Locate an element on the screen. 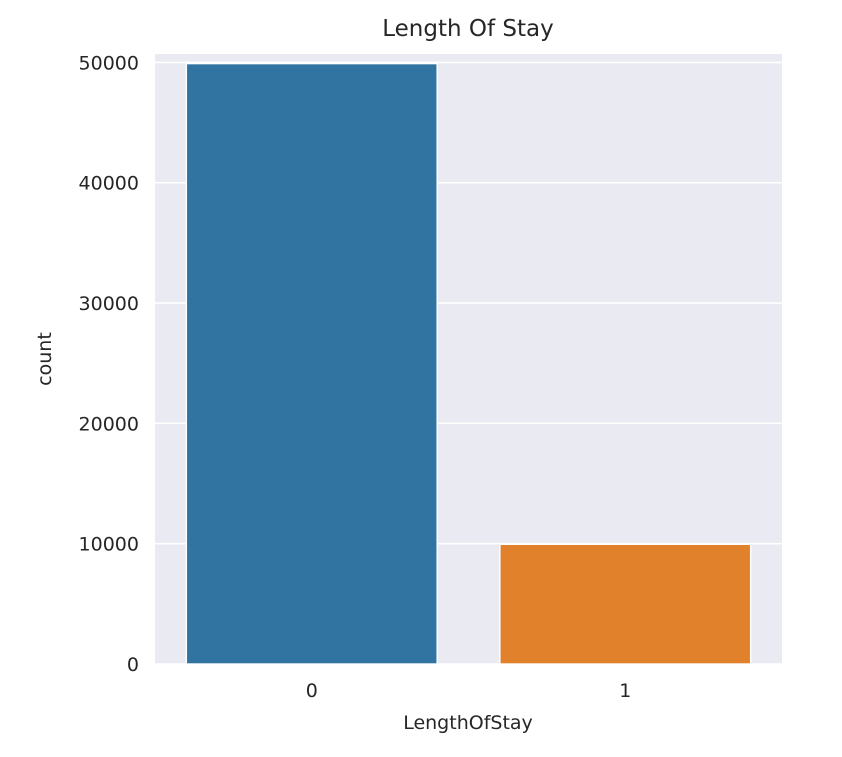 Image resolution: width=842 pixels, height=757 pixels. x-tick-label: 0 is located at coordinates (312, 691).